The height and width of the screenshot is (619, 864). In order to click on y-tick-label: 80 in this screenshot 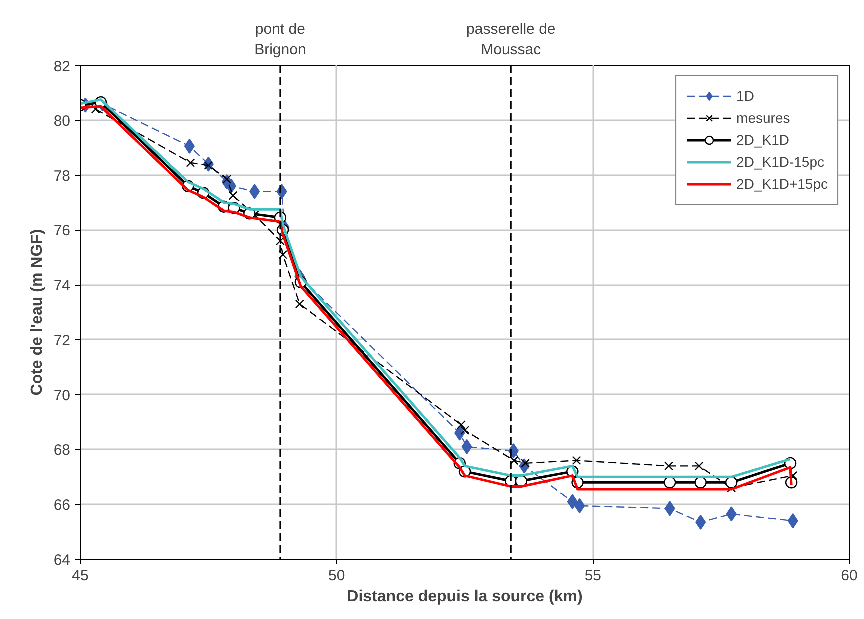, I will do `click(62, 121)`.